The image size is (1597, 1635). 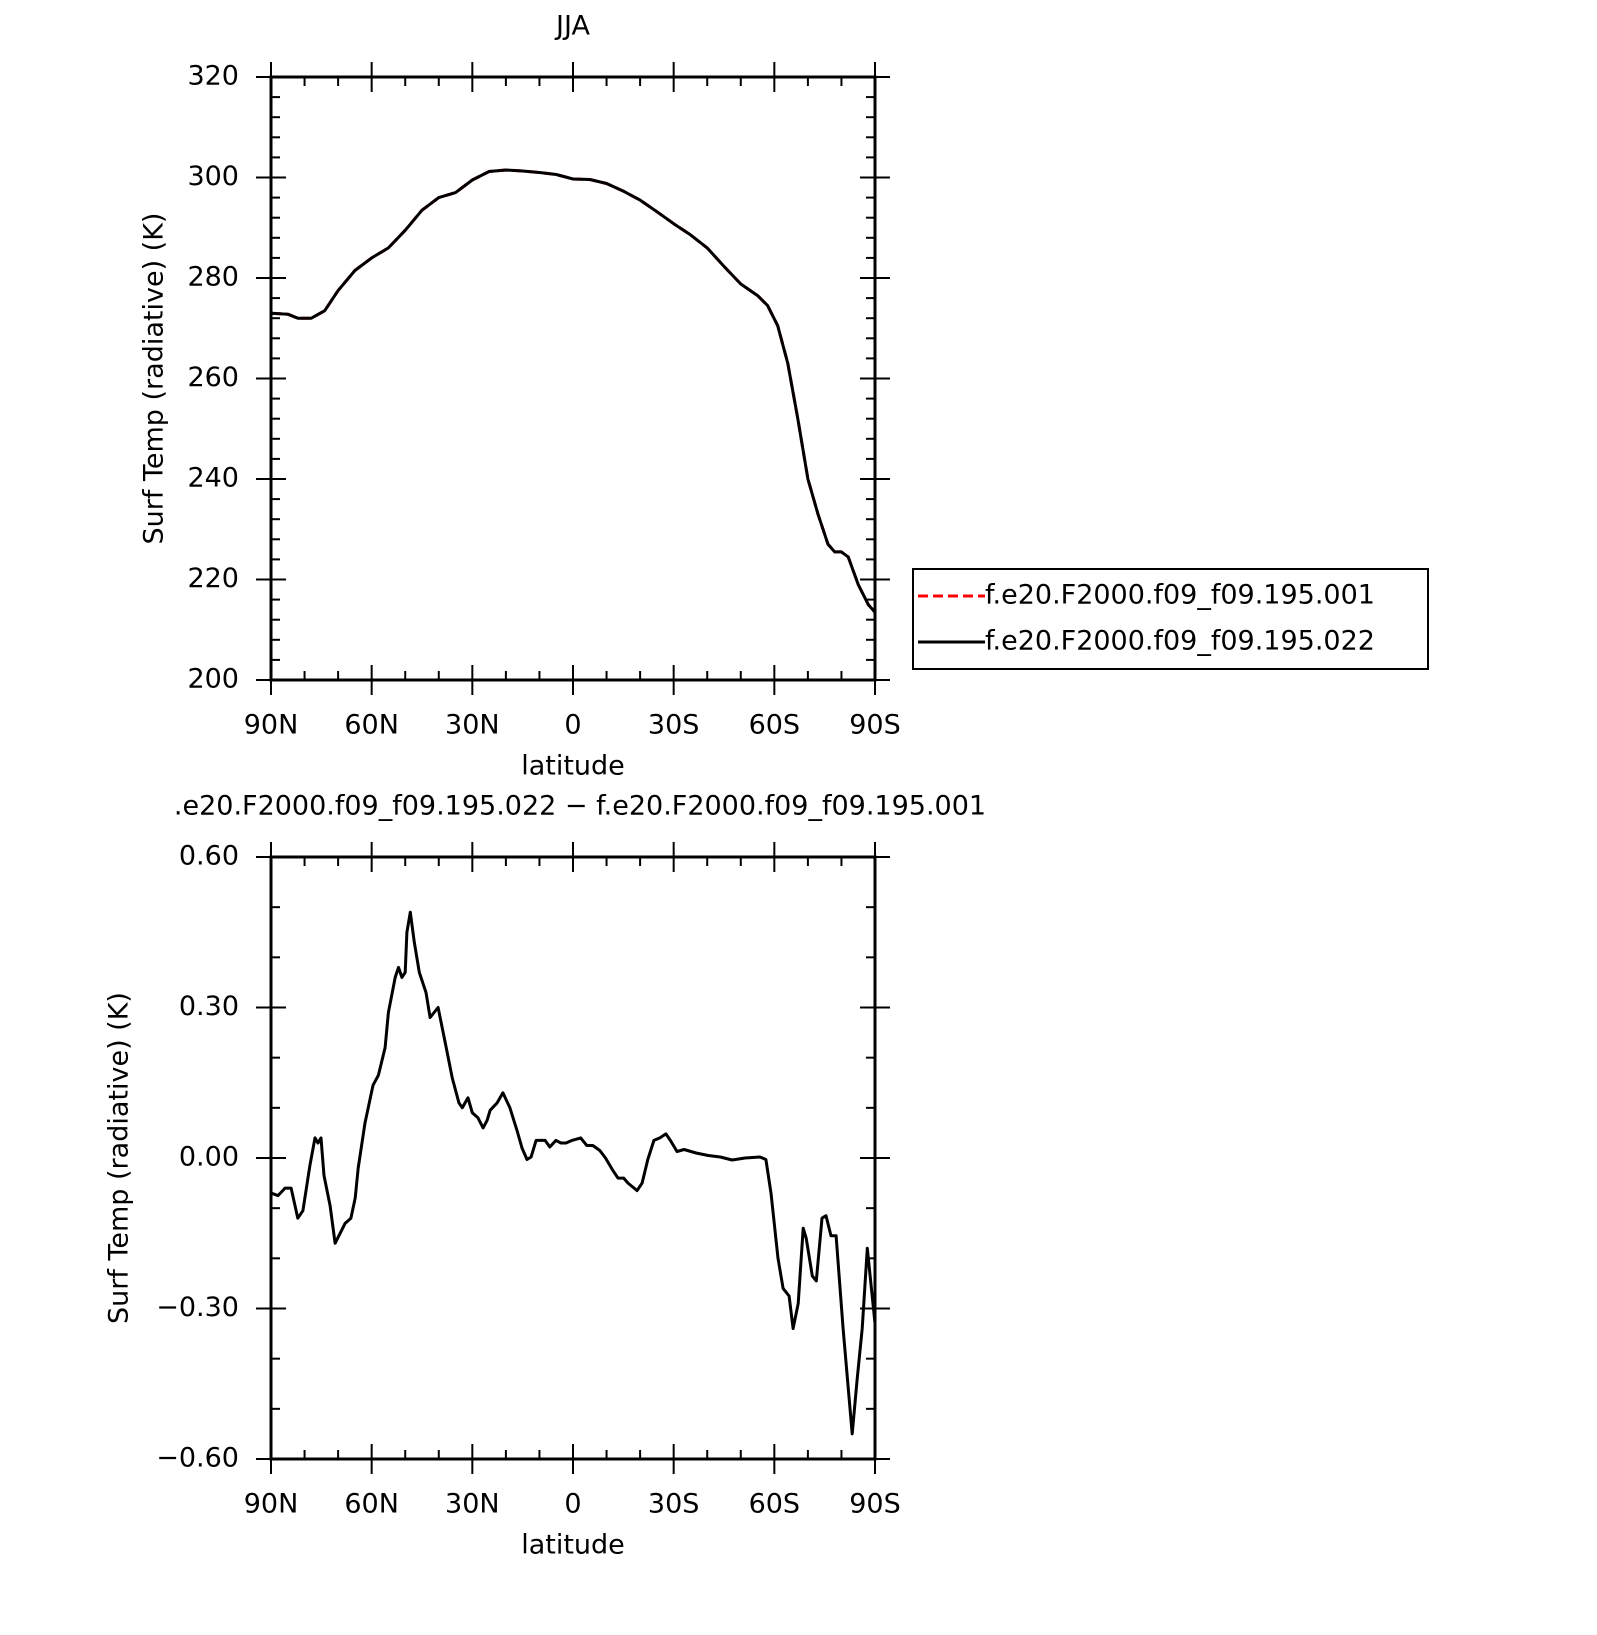 I want to click on y-tick-label: −0.30, so click(x=197, y=1307).